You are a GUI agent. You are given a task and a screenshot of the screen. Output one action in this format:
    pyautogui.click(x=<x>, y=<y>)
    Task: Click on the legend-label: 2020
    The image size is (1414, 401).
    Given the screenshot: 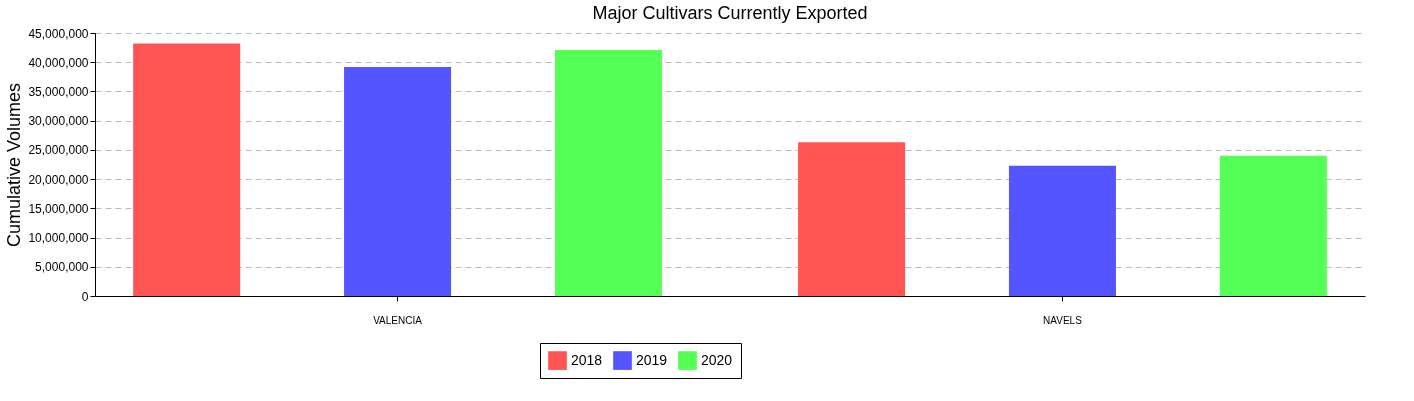 What is the action you would take?
    pyautogui.click(x=717, y=359)
    